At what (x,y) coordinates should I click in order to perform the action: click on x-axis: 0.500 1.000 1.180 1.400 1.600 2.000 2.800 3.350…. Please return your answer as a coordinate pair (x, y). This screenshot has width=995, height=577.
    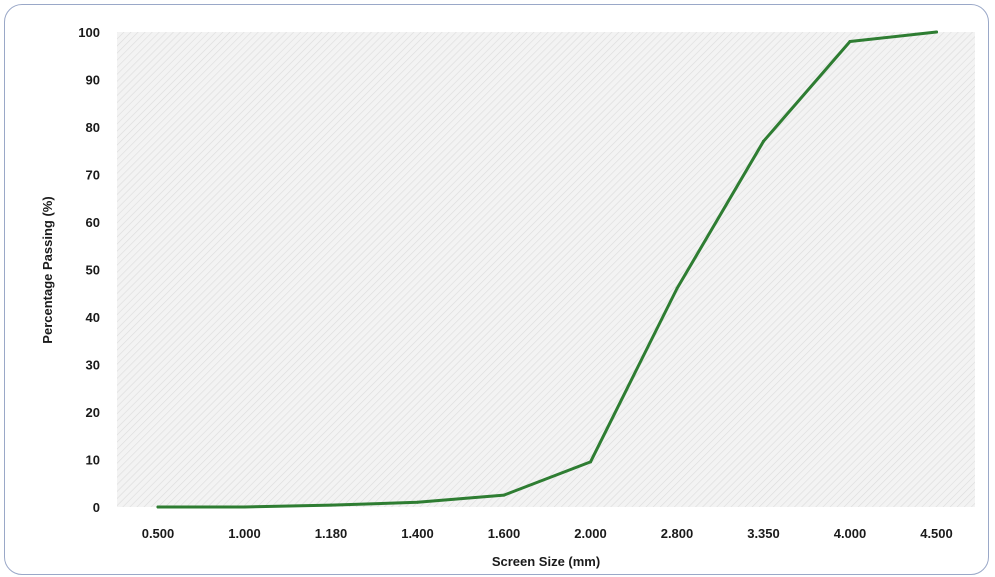
    Looking at the image, I should click on (547, 533).